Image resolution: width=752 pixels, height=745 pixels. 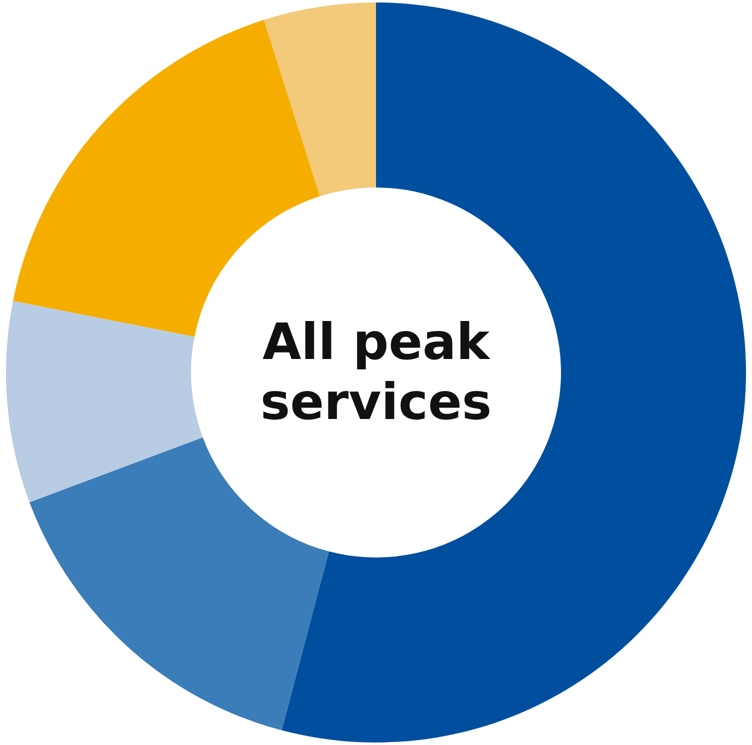 I want to click on text: All peak services, so click(x=376, y=372).